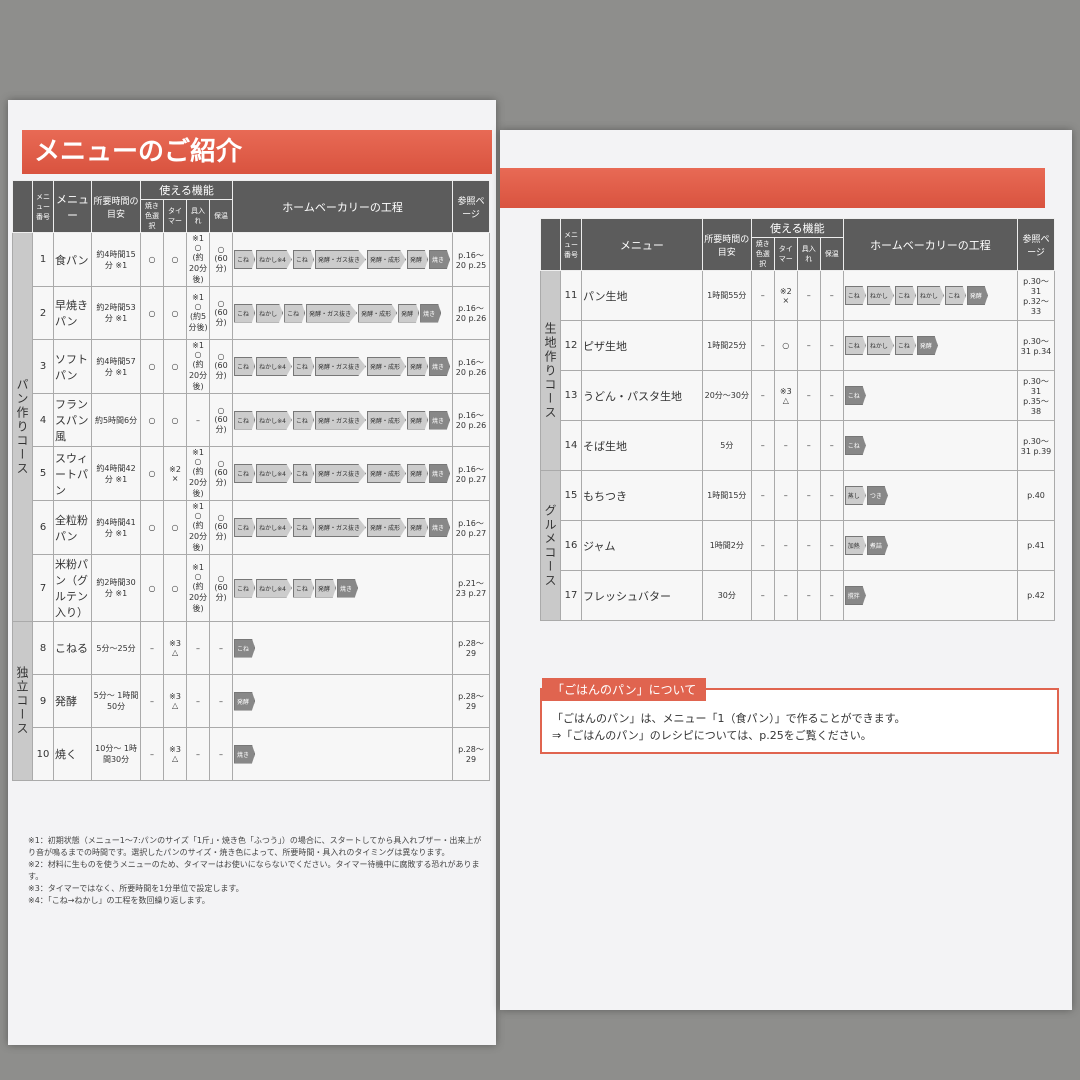  What do you see at coordinates (43, 754) in the screenshot?
I see `menu-number: 10` at bounding box center [43, 754].